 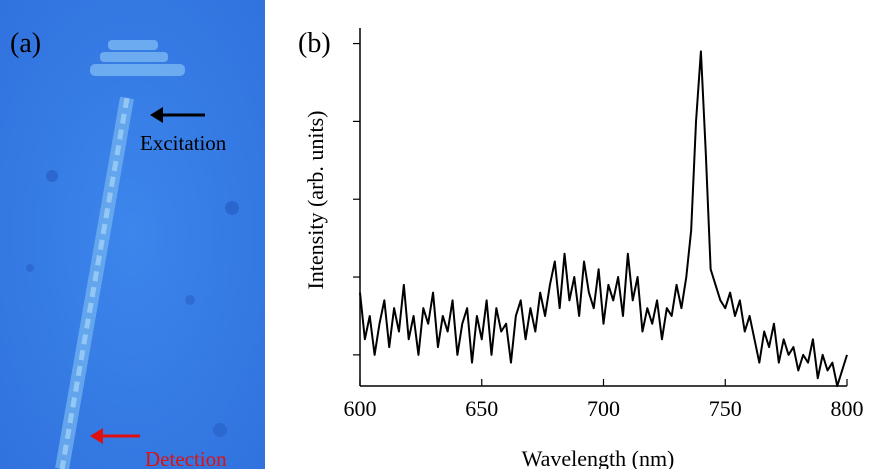 I want to click on x-tick-label: 600, so click(x=360, y=408).